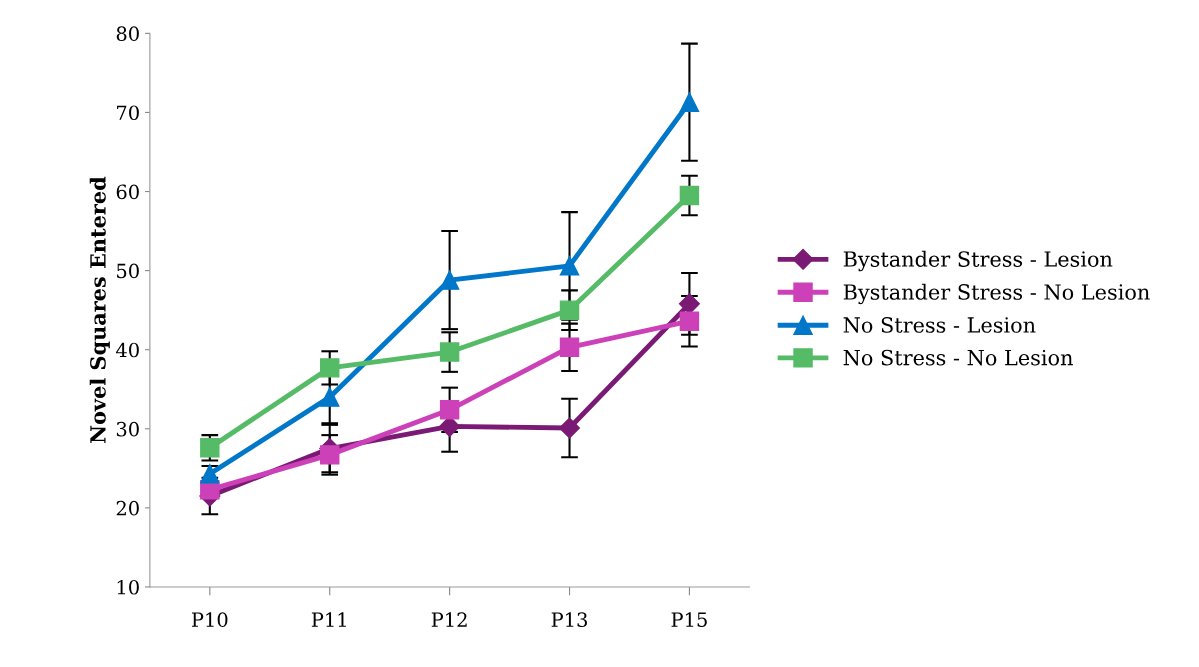 The height and width of the screenshot is (667, 1199). Describe the element at coordinates (996, 294) in the screenshot. I see `legend-label: Bystander Stress - No Lesion` at that location.